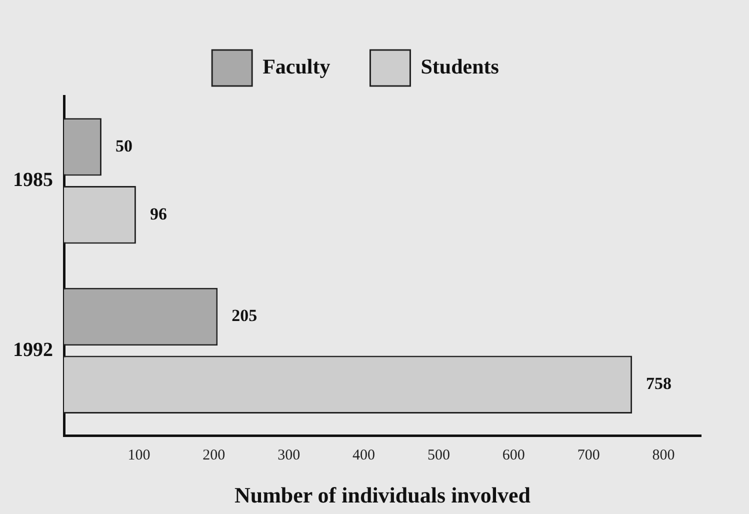 This screenshot has width=749, height=514. Describe the element at coordinates (382, 495) in the screenshot. I see `x-axis-title: Number of individuals involved` at that location.